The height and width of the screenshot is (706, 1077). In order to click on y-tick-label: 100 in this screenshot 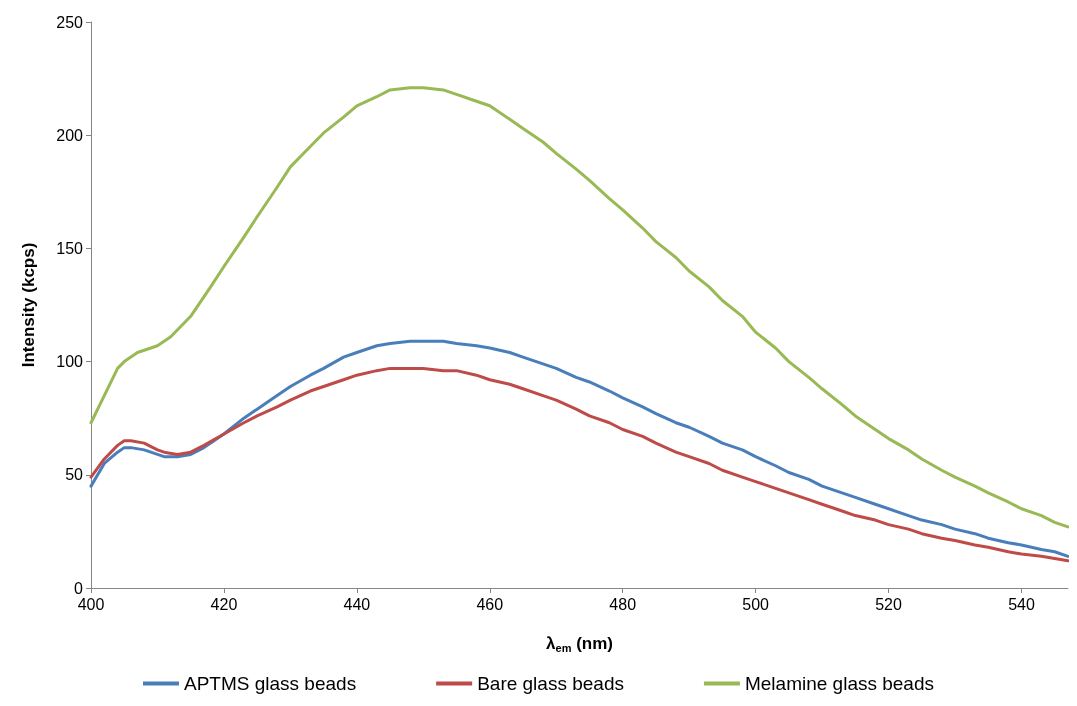, I will do `click(70, 362)`.